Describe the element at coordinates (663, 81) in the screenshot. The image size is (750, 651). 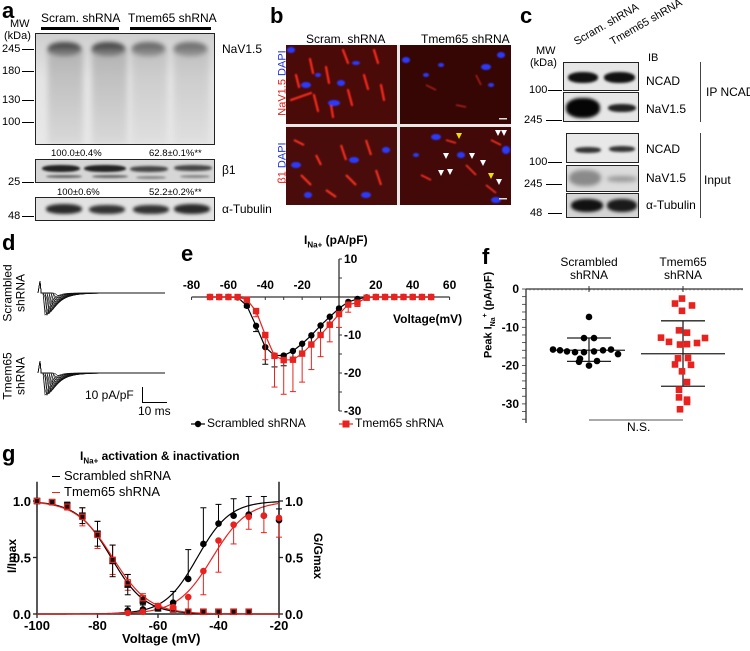
I see `ip-ncad-label: NCAD` at that location.